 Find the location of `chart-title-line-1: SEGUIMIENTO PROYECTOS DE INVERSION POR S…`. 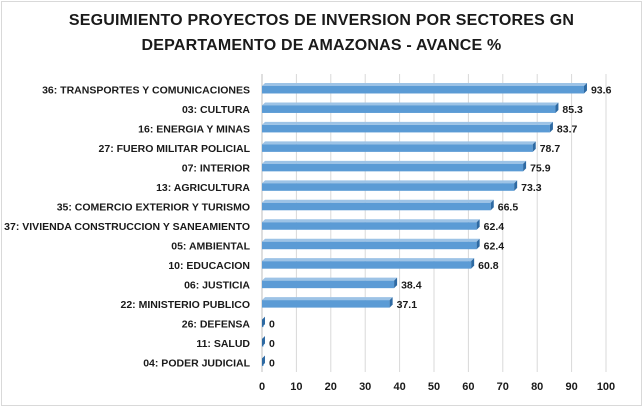

chart-title-line-1: SEGUIMIENTO PROYECTOS DE INVERSION POR S… is located at coordinates (321, 20).